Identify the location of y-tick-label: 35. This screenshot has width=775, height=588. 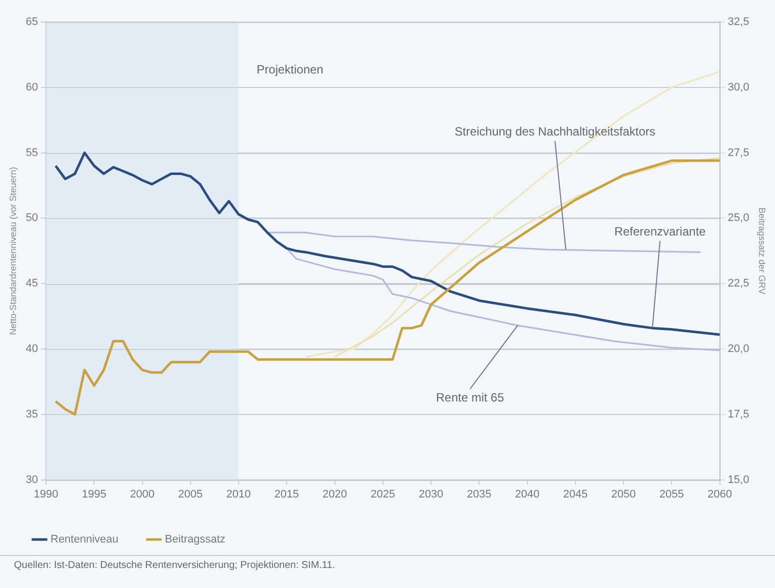
(32, 414).